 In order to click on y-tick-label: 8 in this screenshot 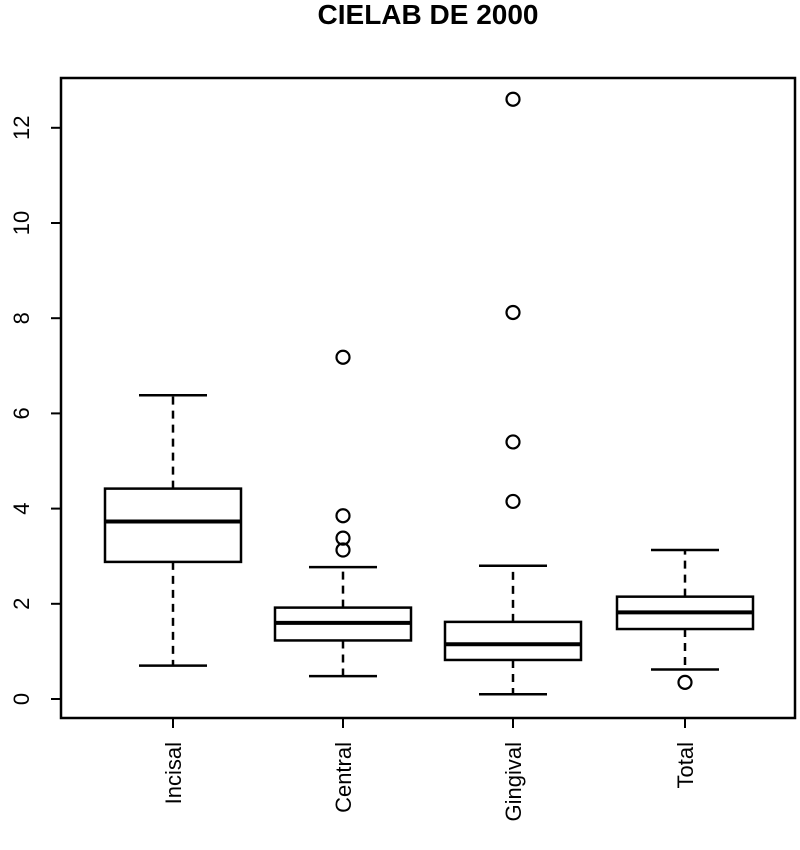, I will do `click(21, 318)`.